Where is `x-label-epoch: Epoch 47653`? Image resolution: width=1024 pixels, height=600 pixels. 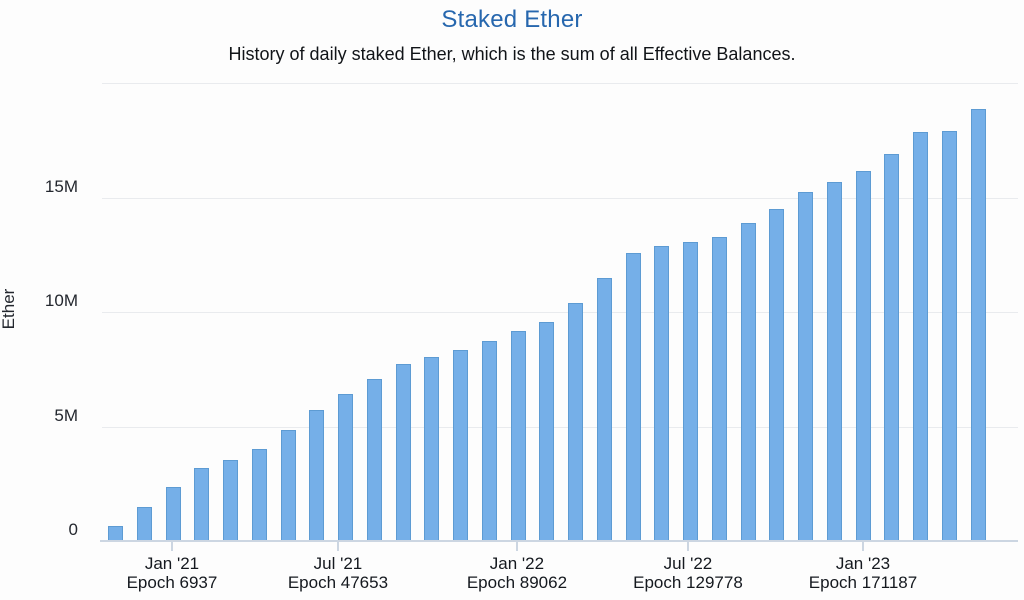 x-label-epoch: Epoch 47653 is located at coordinates (338, 582).